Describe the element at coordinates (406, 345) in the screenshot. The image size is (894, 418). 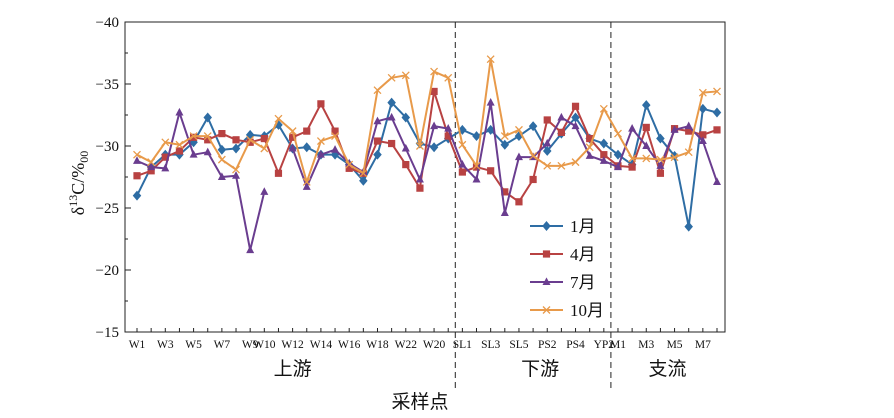
I see `x-tick-label: W22` at that location.